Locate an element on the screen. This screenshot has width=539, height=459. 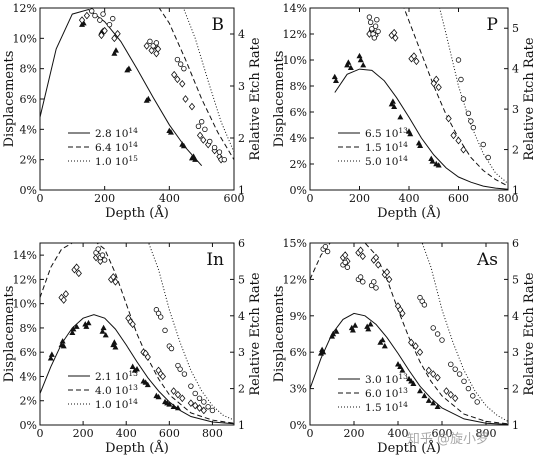
y2-tick-label: 6 is located at coordinates (241, 243).